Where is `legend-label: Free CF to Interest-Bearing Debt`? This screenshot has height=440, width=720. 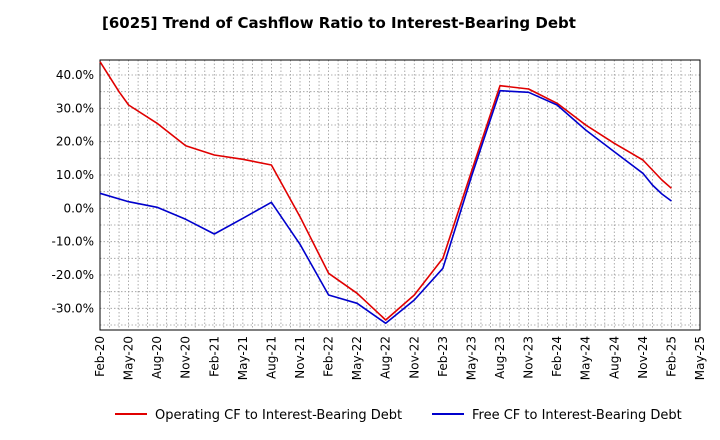
legend-label: Free CF to Interest-Bearing Debt is located at coordinates (577, 415).